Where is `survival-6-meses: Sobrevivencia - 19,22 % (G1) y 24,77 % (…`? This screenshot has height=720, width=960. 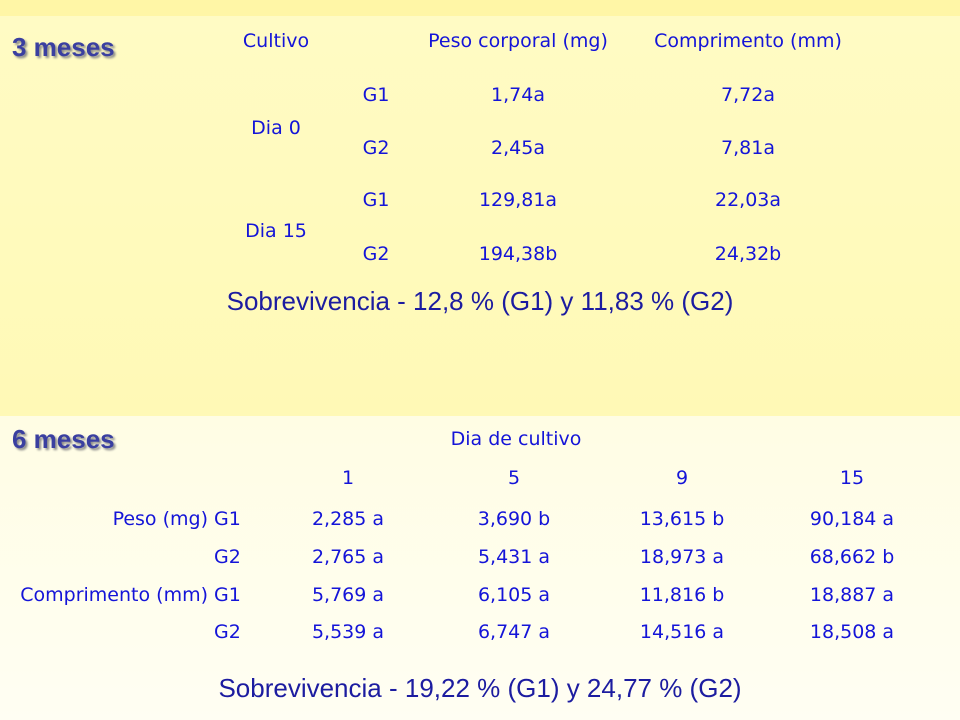
survival-6-meses: Sobrevivencia - 19,22 % (G1) y 24,77 % (… is located at coordinates (480, 688).